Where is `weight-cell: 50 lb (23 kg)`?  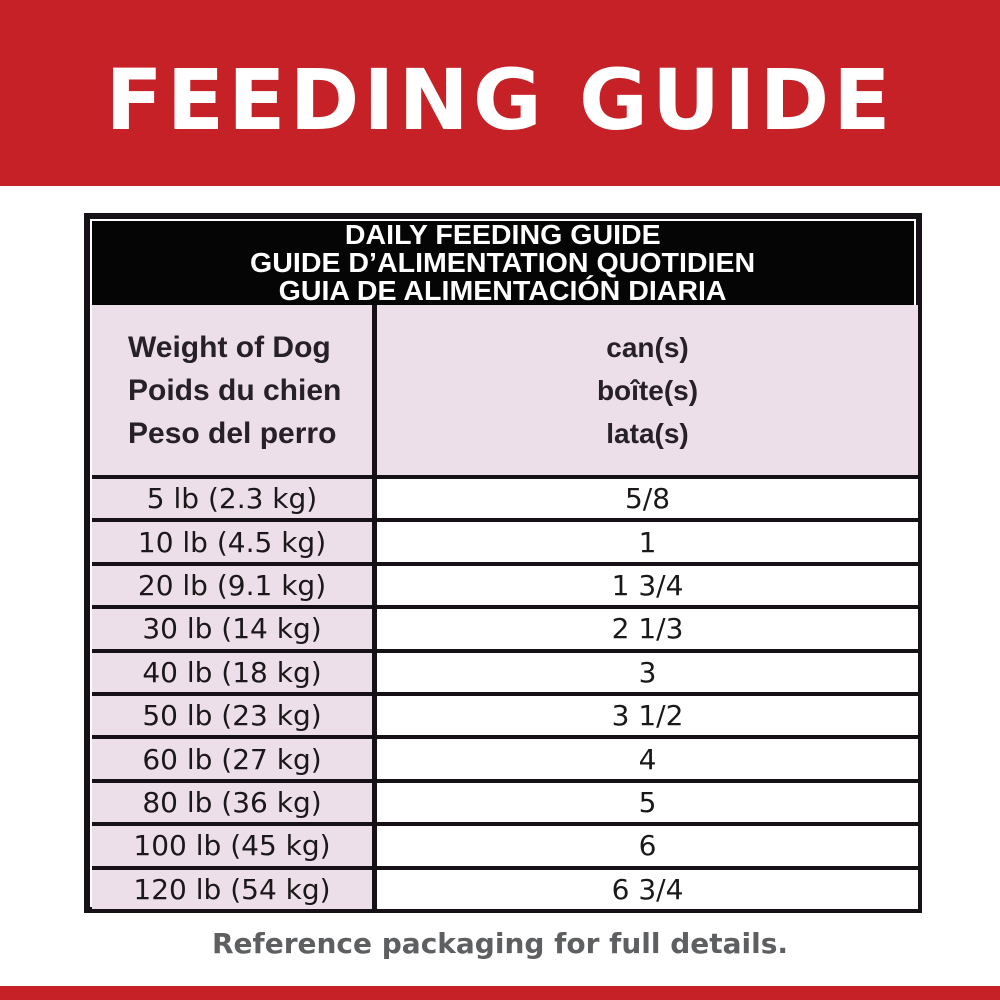
weight-cell: 50 lb (23 kg) is located at coordinates (234, 715).